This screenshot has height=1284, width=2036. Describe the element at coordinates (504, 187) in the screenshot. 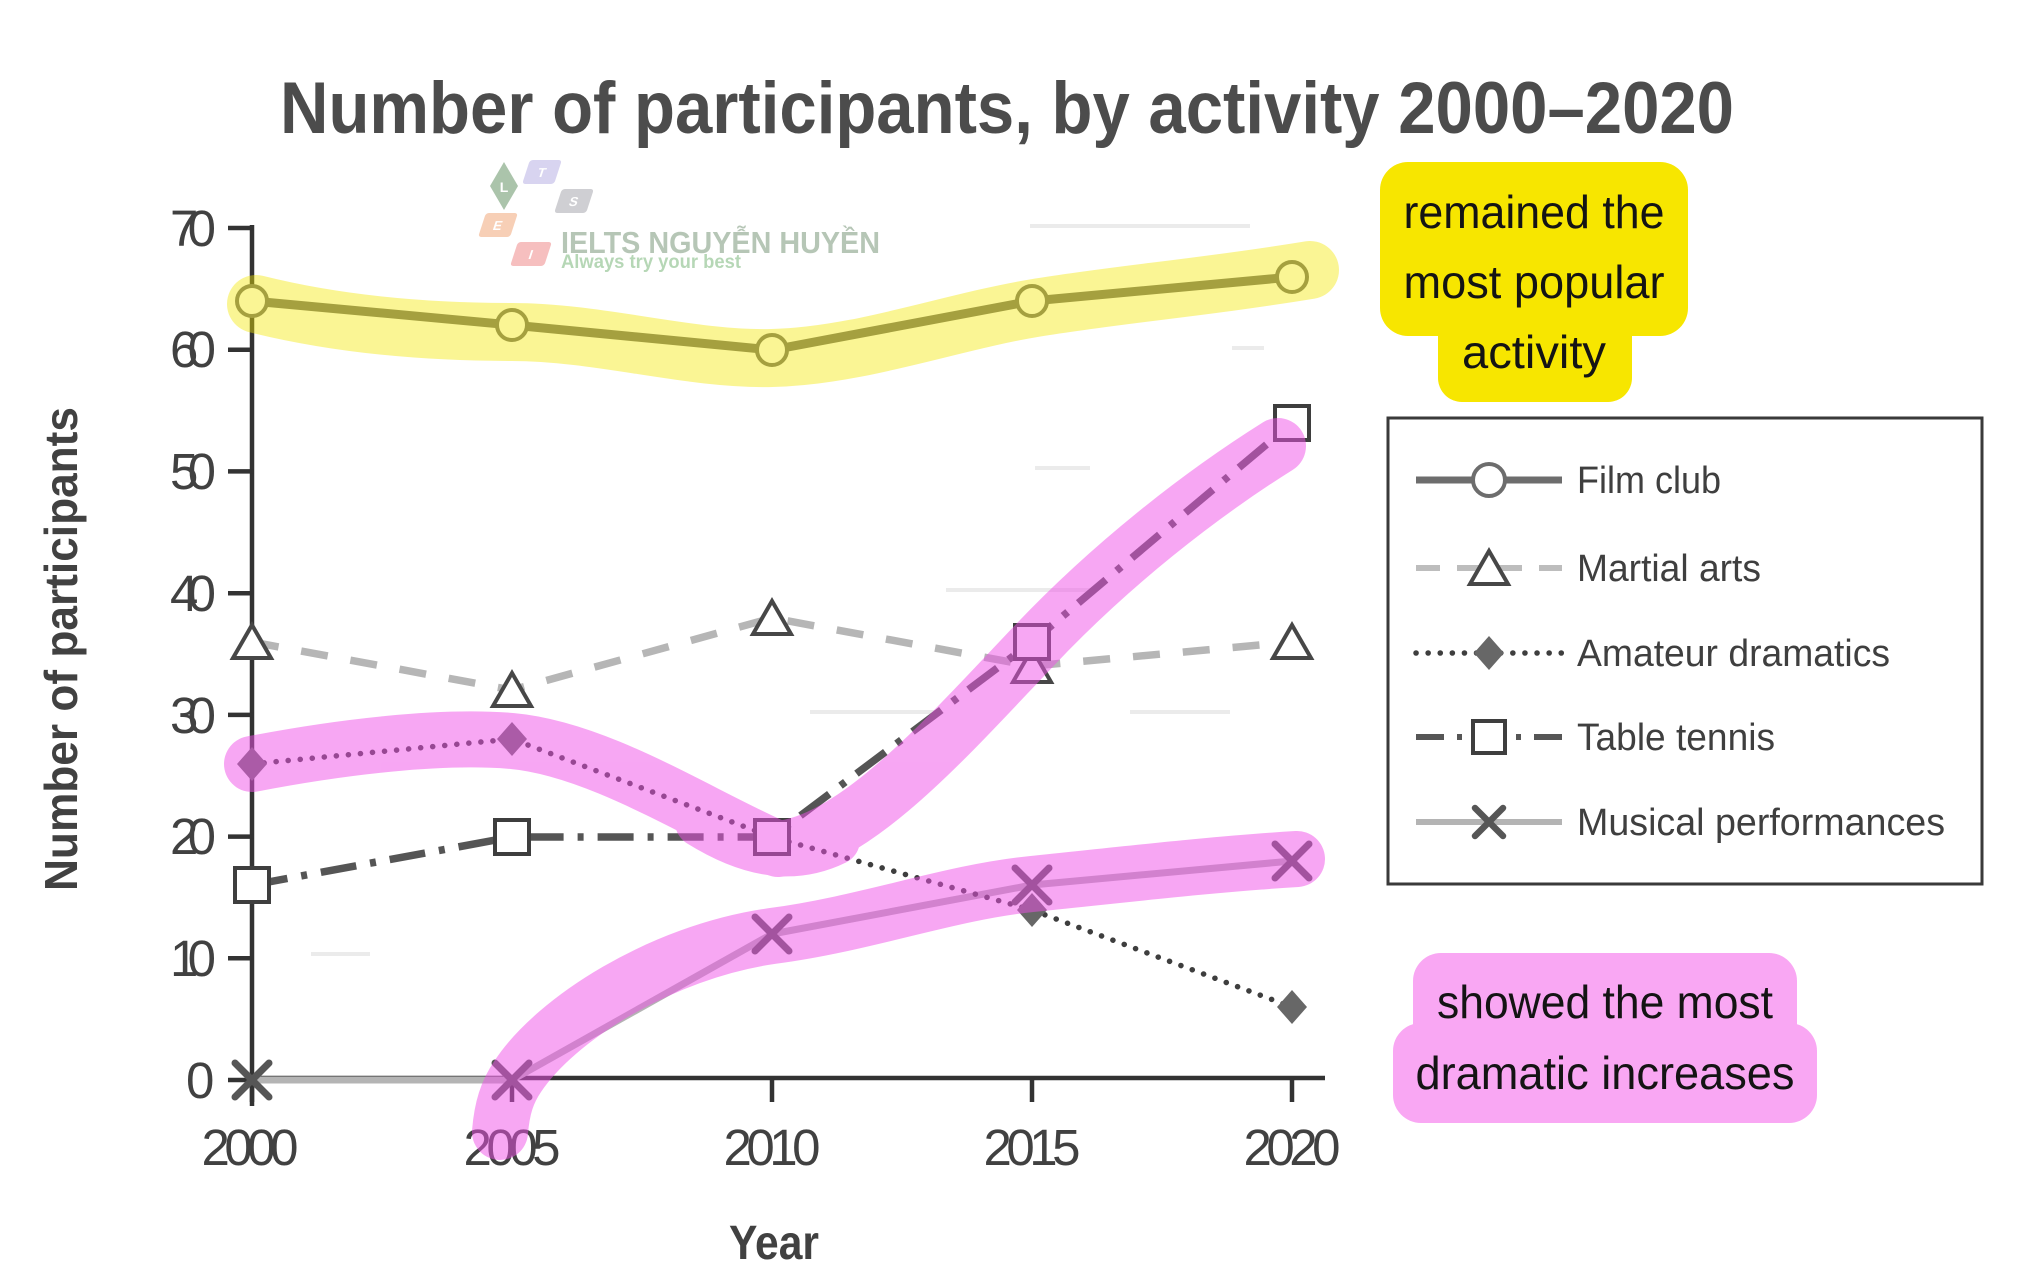

I see `svg-text: L` at that location.